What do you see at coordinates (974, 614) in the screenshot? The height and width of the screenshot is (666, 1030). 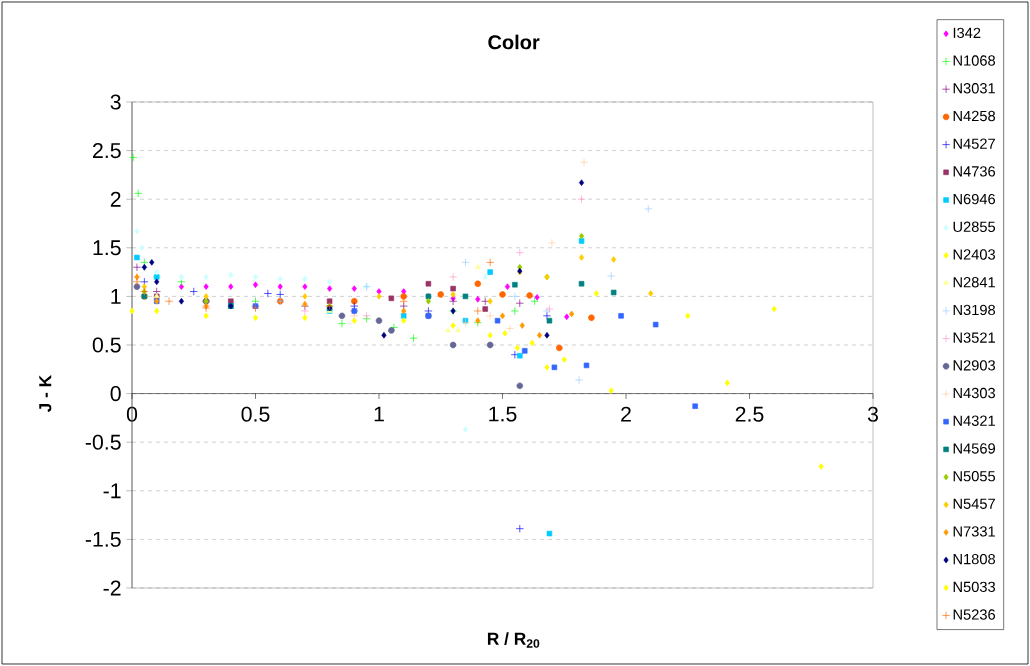 I see `legend-label: N5236` at bounding box center [974, 614].